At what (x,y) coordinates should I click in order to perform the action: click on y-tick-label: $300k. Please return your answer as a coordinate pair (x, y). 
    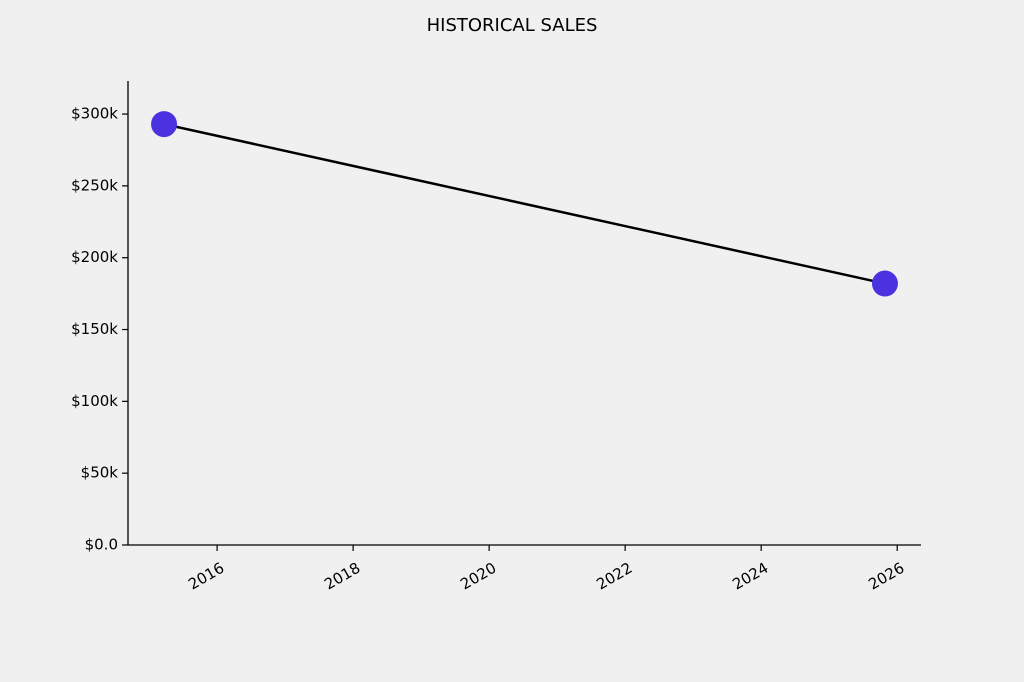
    Looking at the image, I should click on (94, 114).